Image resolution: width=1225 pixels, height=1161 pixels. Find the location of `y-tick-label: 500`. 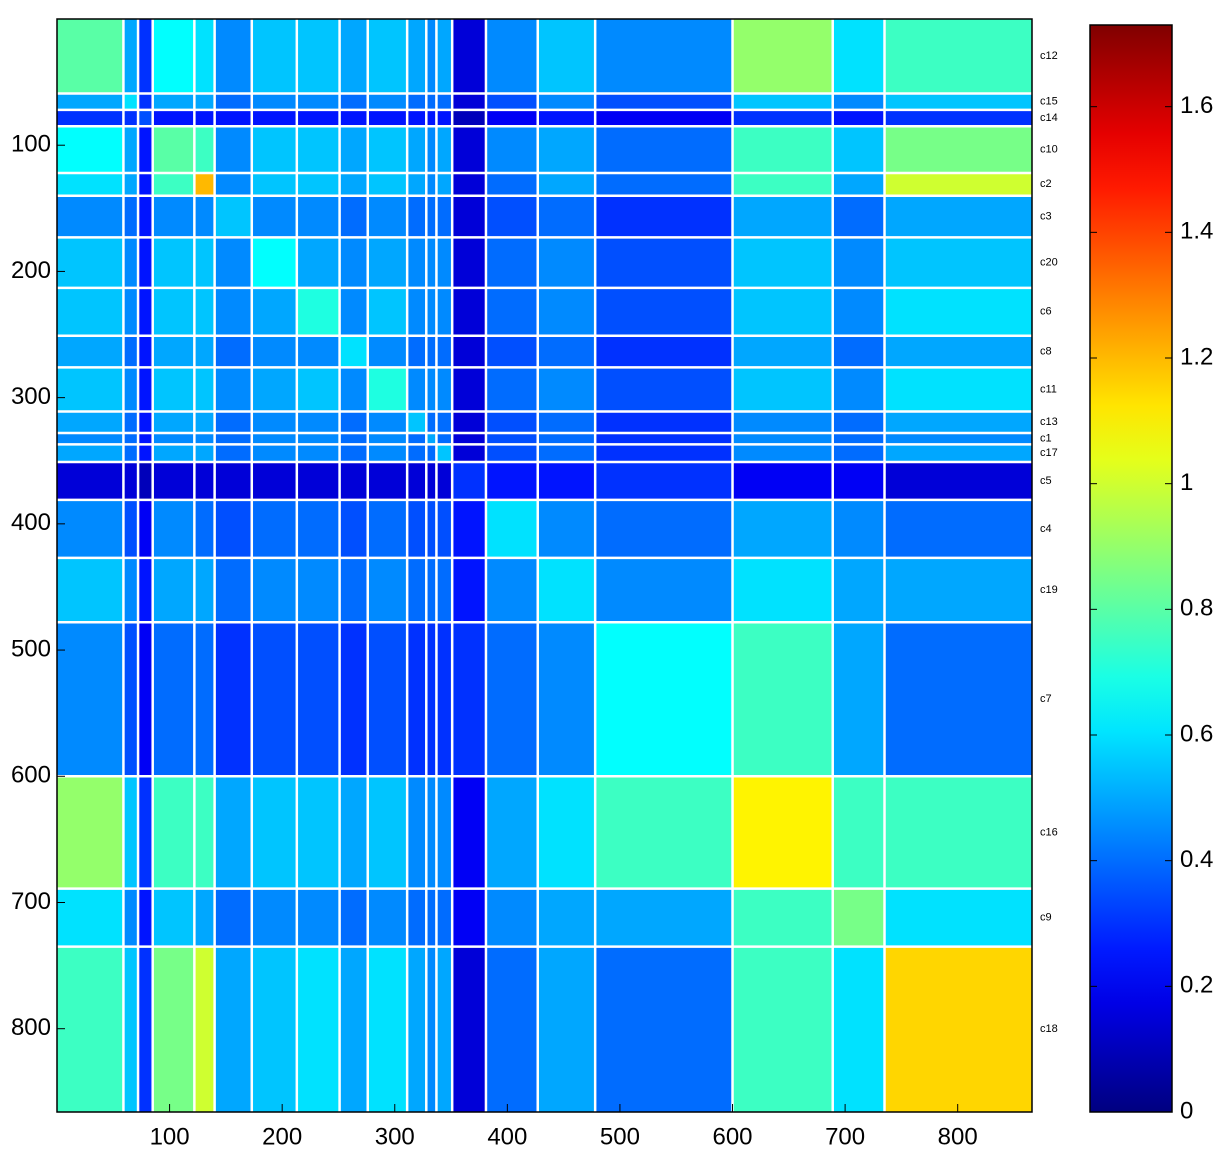

y-tick-label: 500 is located at coordinates (31, 648).